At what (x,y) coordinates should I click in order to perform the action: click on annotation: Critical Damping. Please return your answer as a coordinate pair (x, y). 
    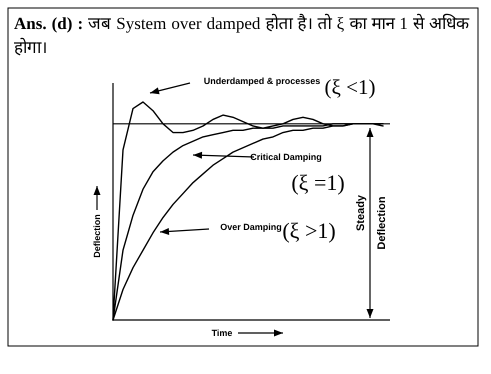
    Looking at the image, I should click on (286, 157).